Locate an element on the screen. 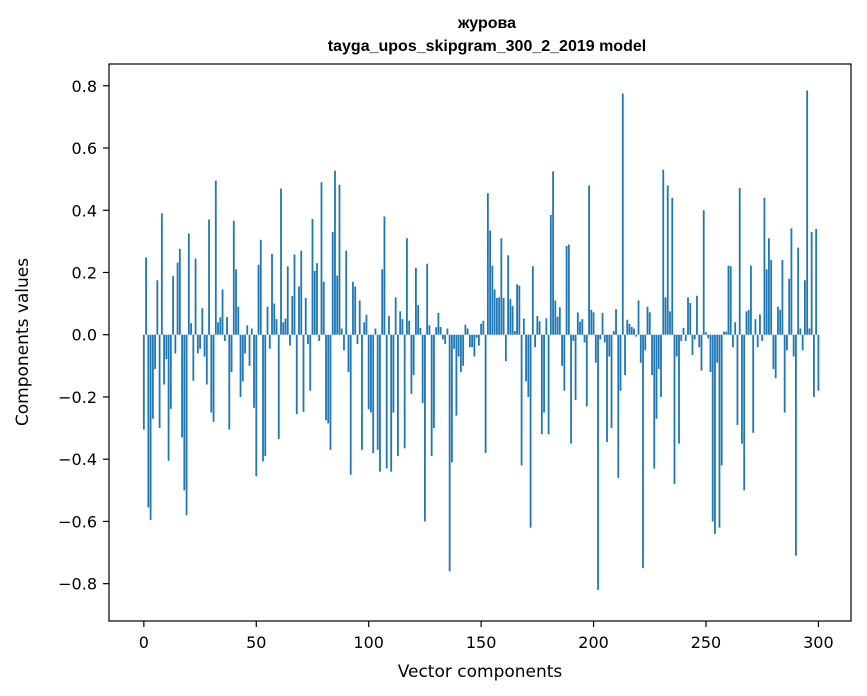  y-tick-label: −0.6 is located at coordinates (77, 521).